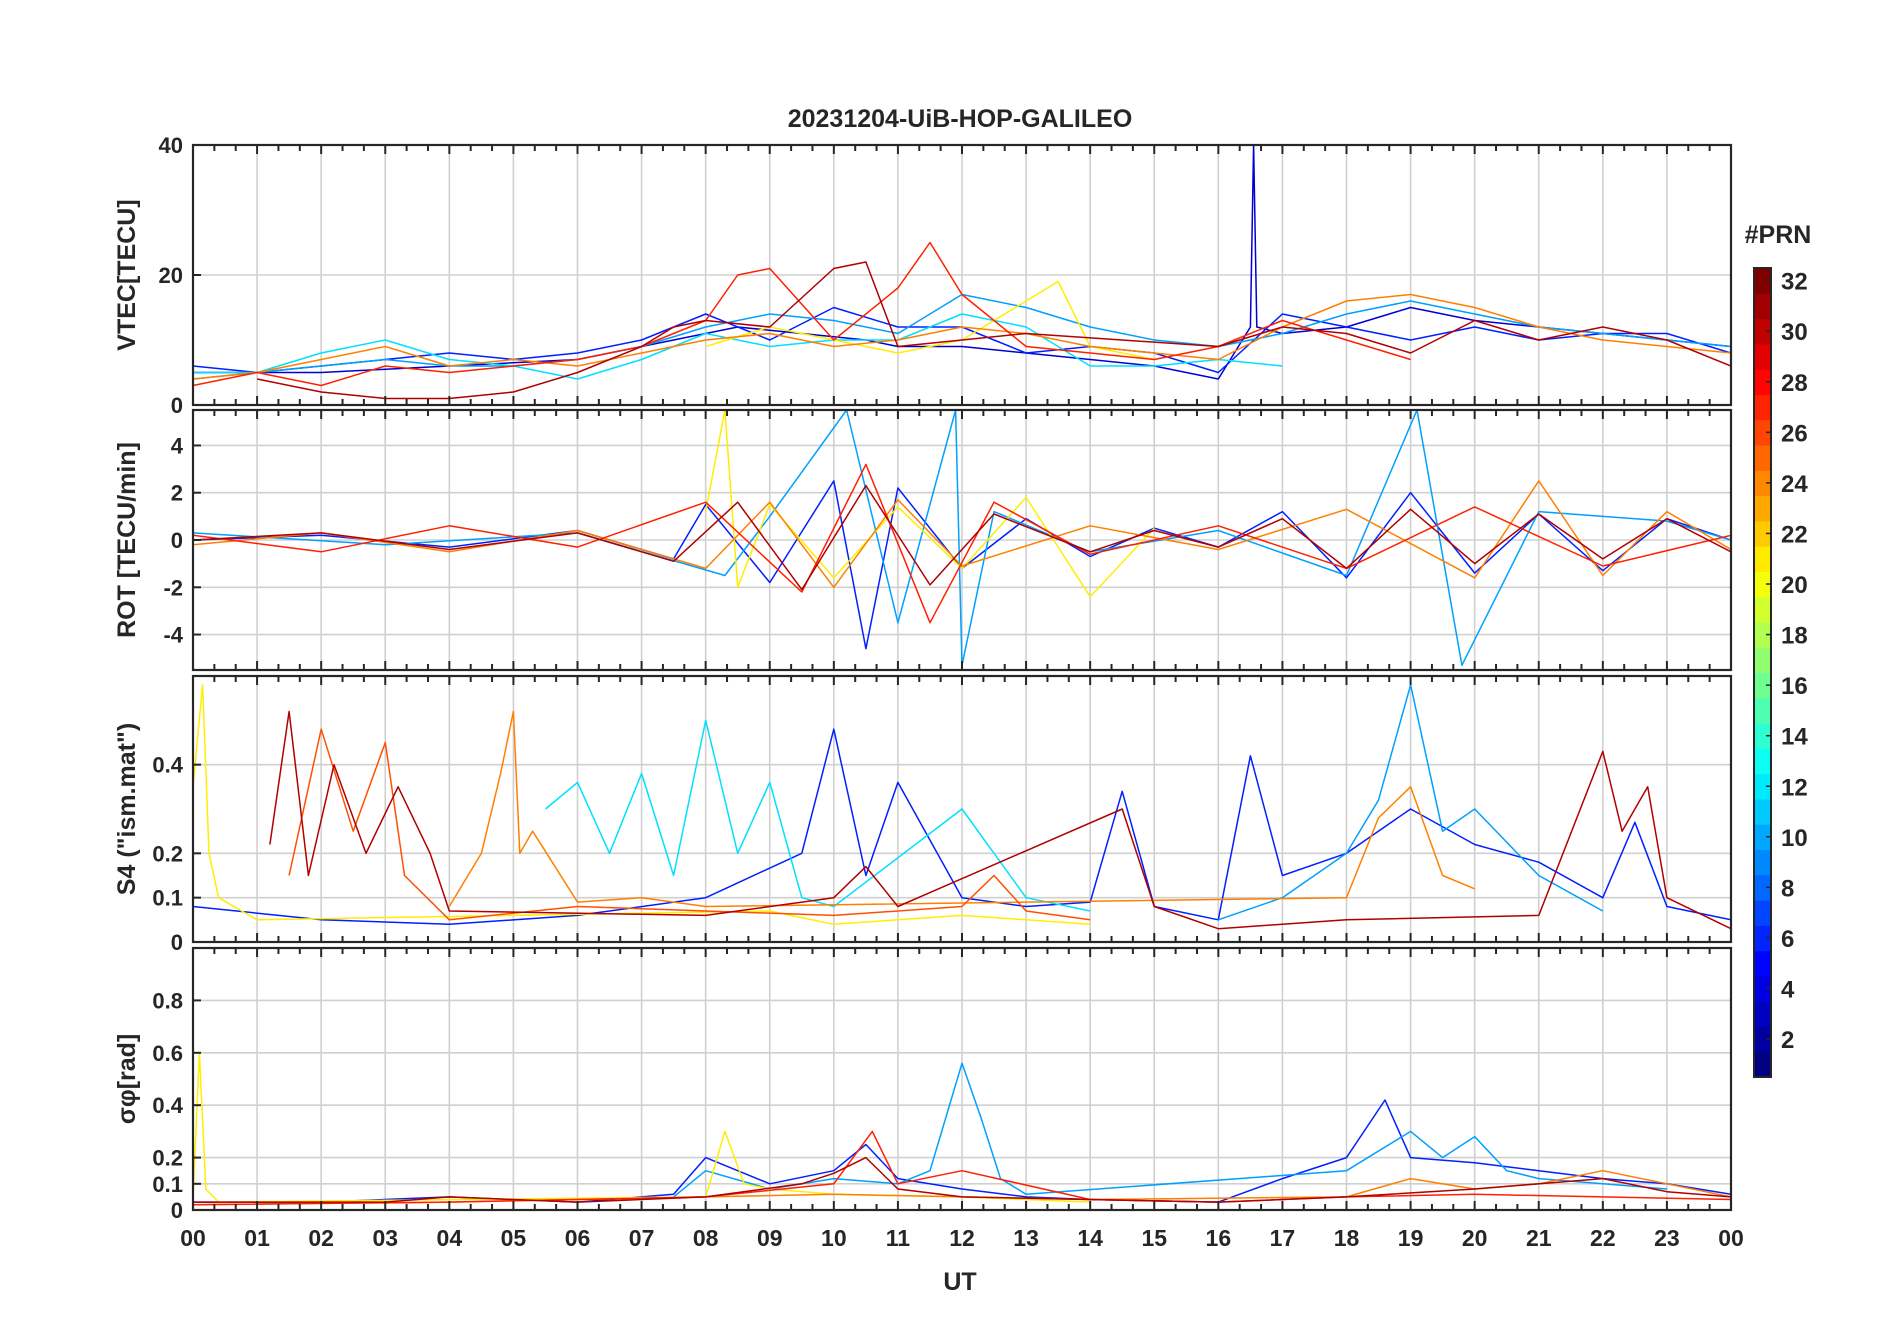  Describe the element at coordinates (1090, 1238) in the screenshot. I see `x-tick-label: 14` at that location.